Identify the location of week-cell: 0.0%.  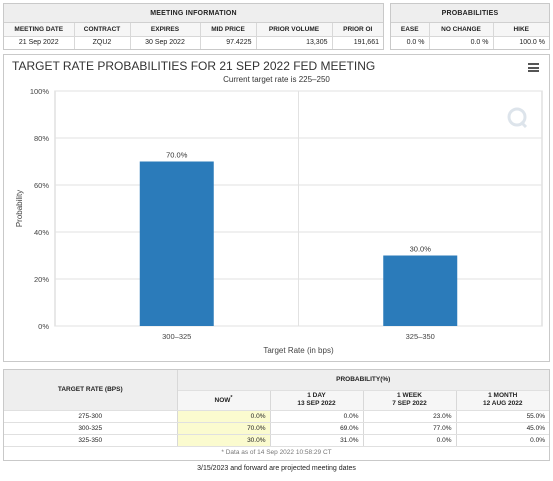
(410, 440).